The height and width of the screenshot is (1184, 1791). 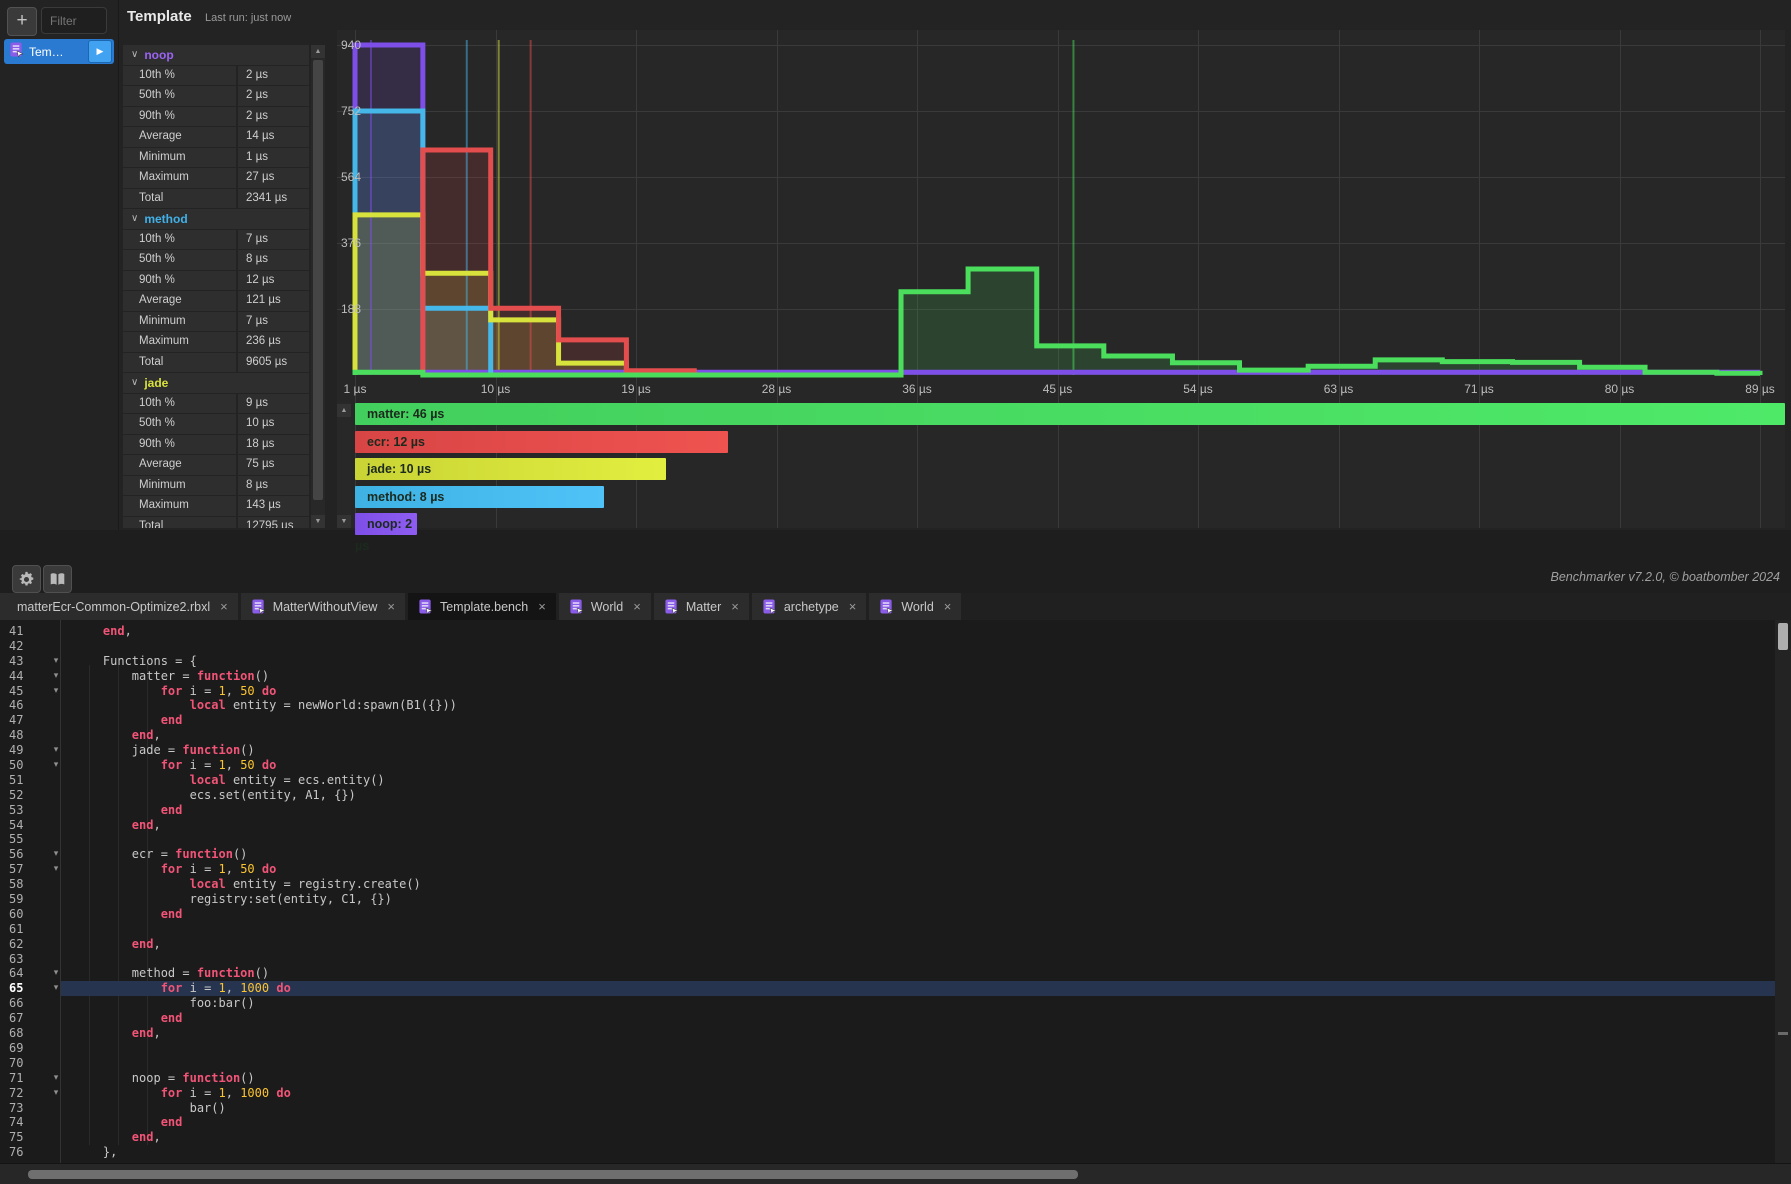 What do you see at coordinates (135, 55) in the screenshot?
I see `chevron-down-icon: ∨` at bounding box center [135, 55].